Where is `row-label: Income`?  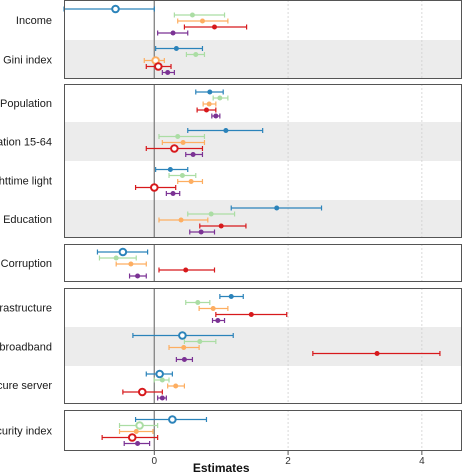 row-label: Income is located at coordinates (34, 21).